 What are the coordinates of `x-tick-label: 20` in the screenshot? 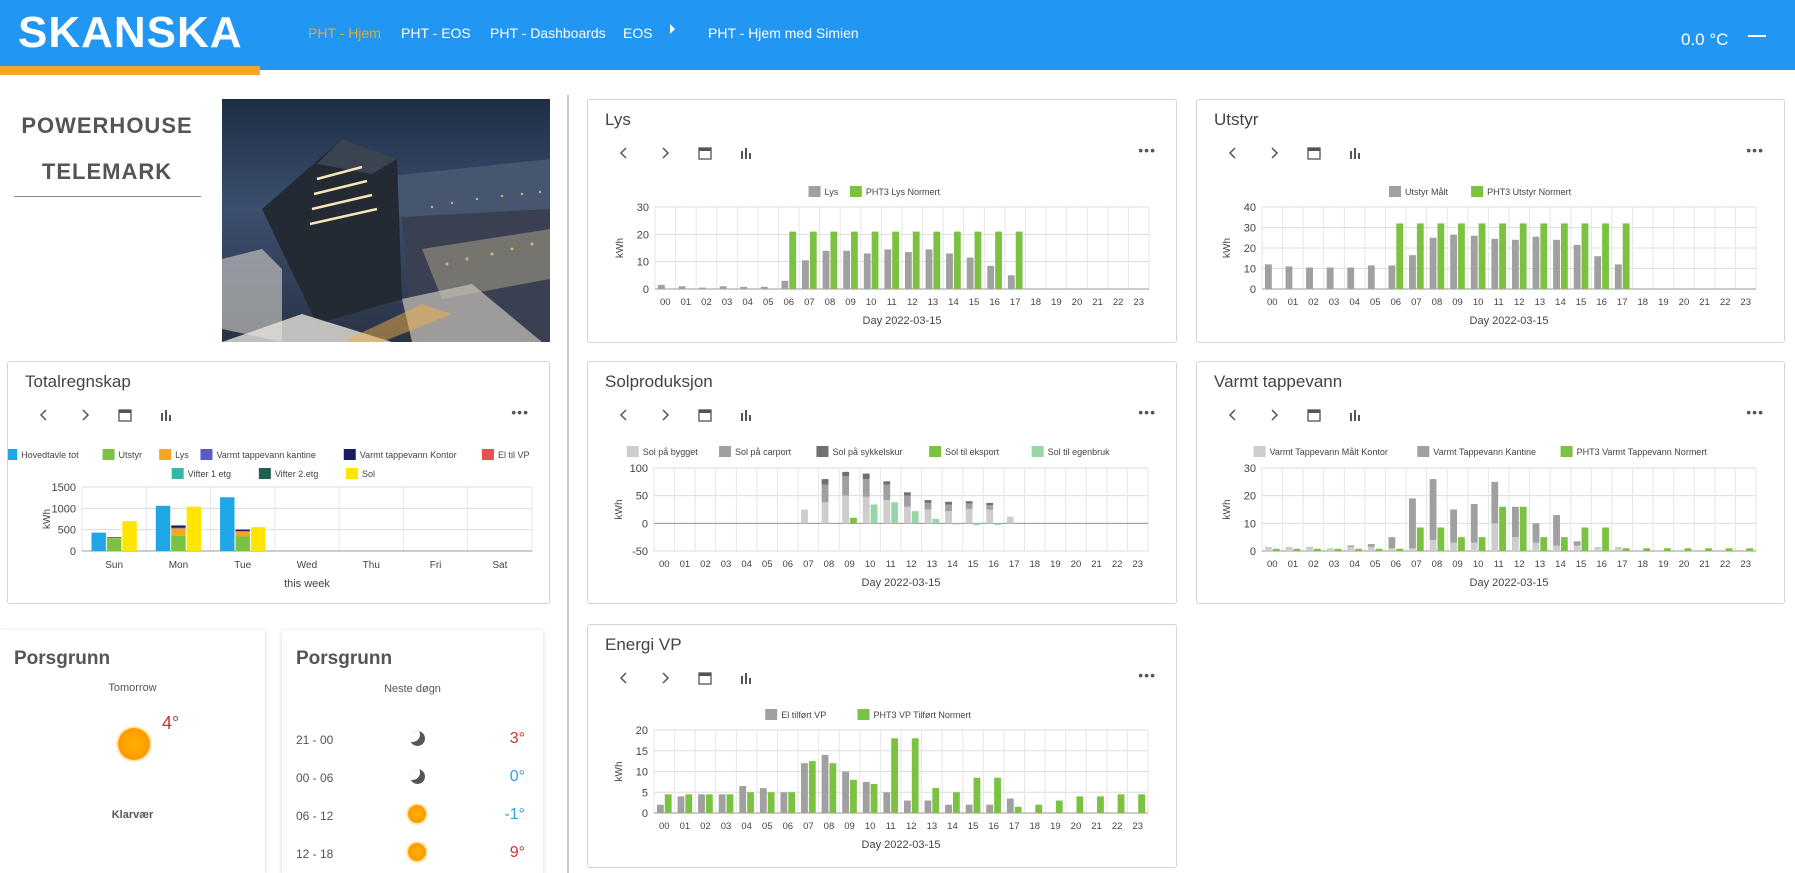 It's located at (1076, 826).